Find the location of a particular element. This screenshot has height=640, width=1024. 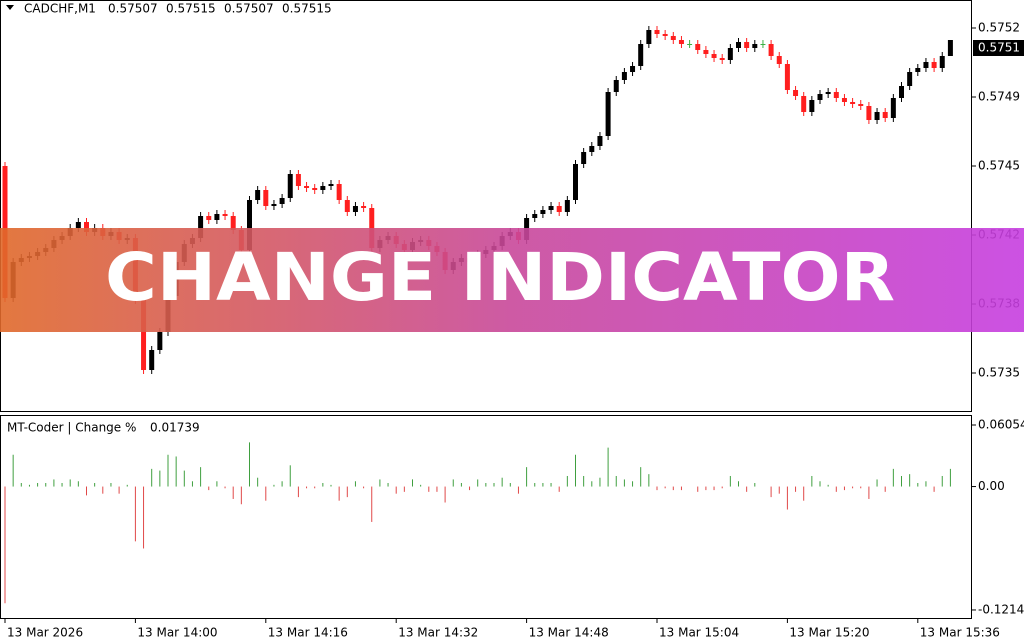

header-close: 0.57515 is located at coordinates (307, 9).